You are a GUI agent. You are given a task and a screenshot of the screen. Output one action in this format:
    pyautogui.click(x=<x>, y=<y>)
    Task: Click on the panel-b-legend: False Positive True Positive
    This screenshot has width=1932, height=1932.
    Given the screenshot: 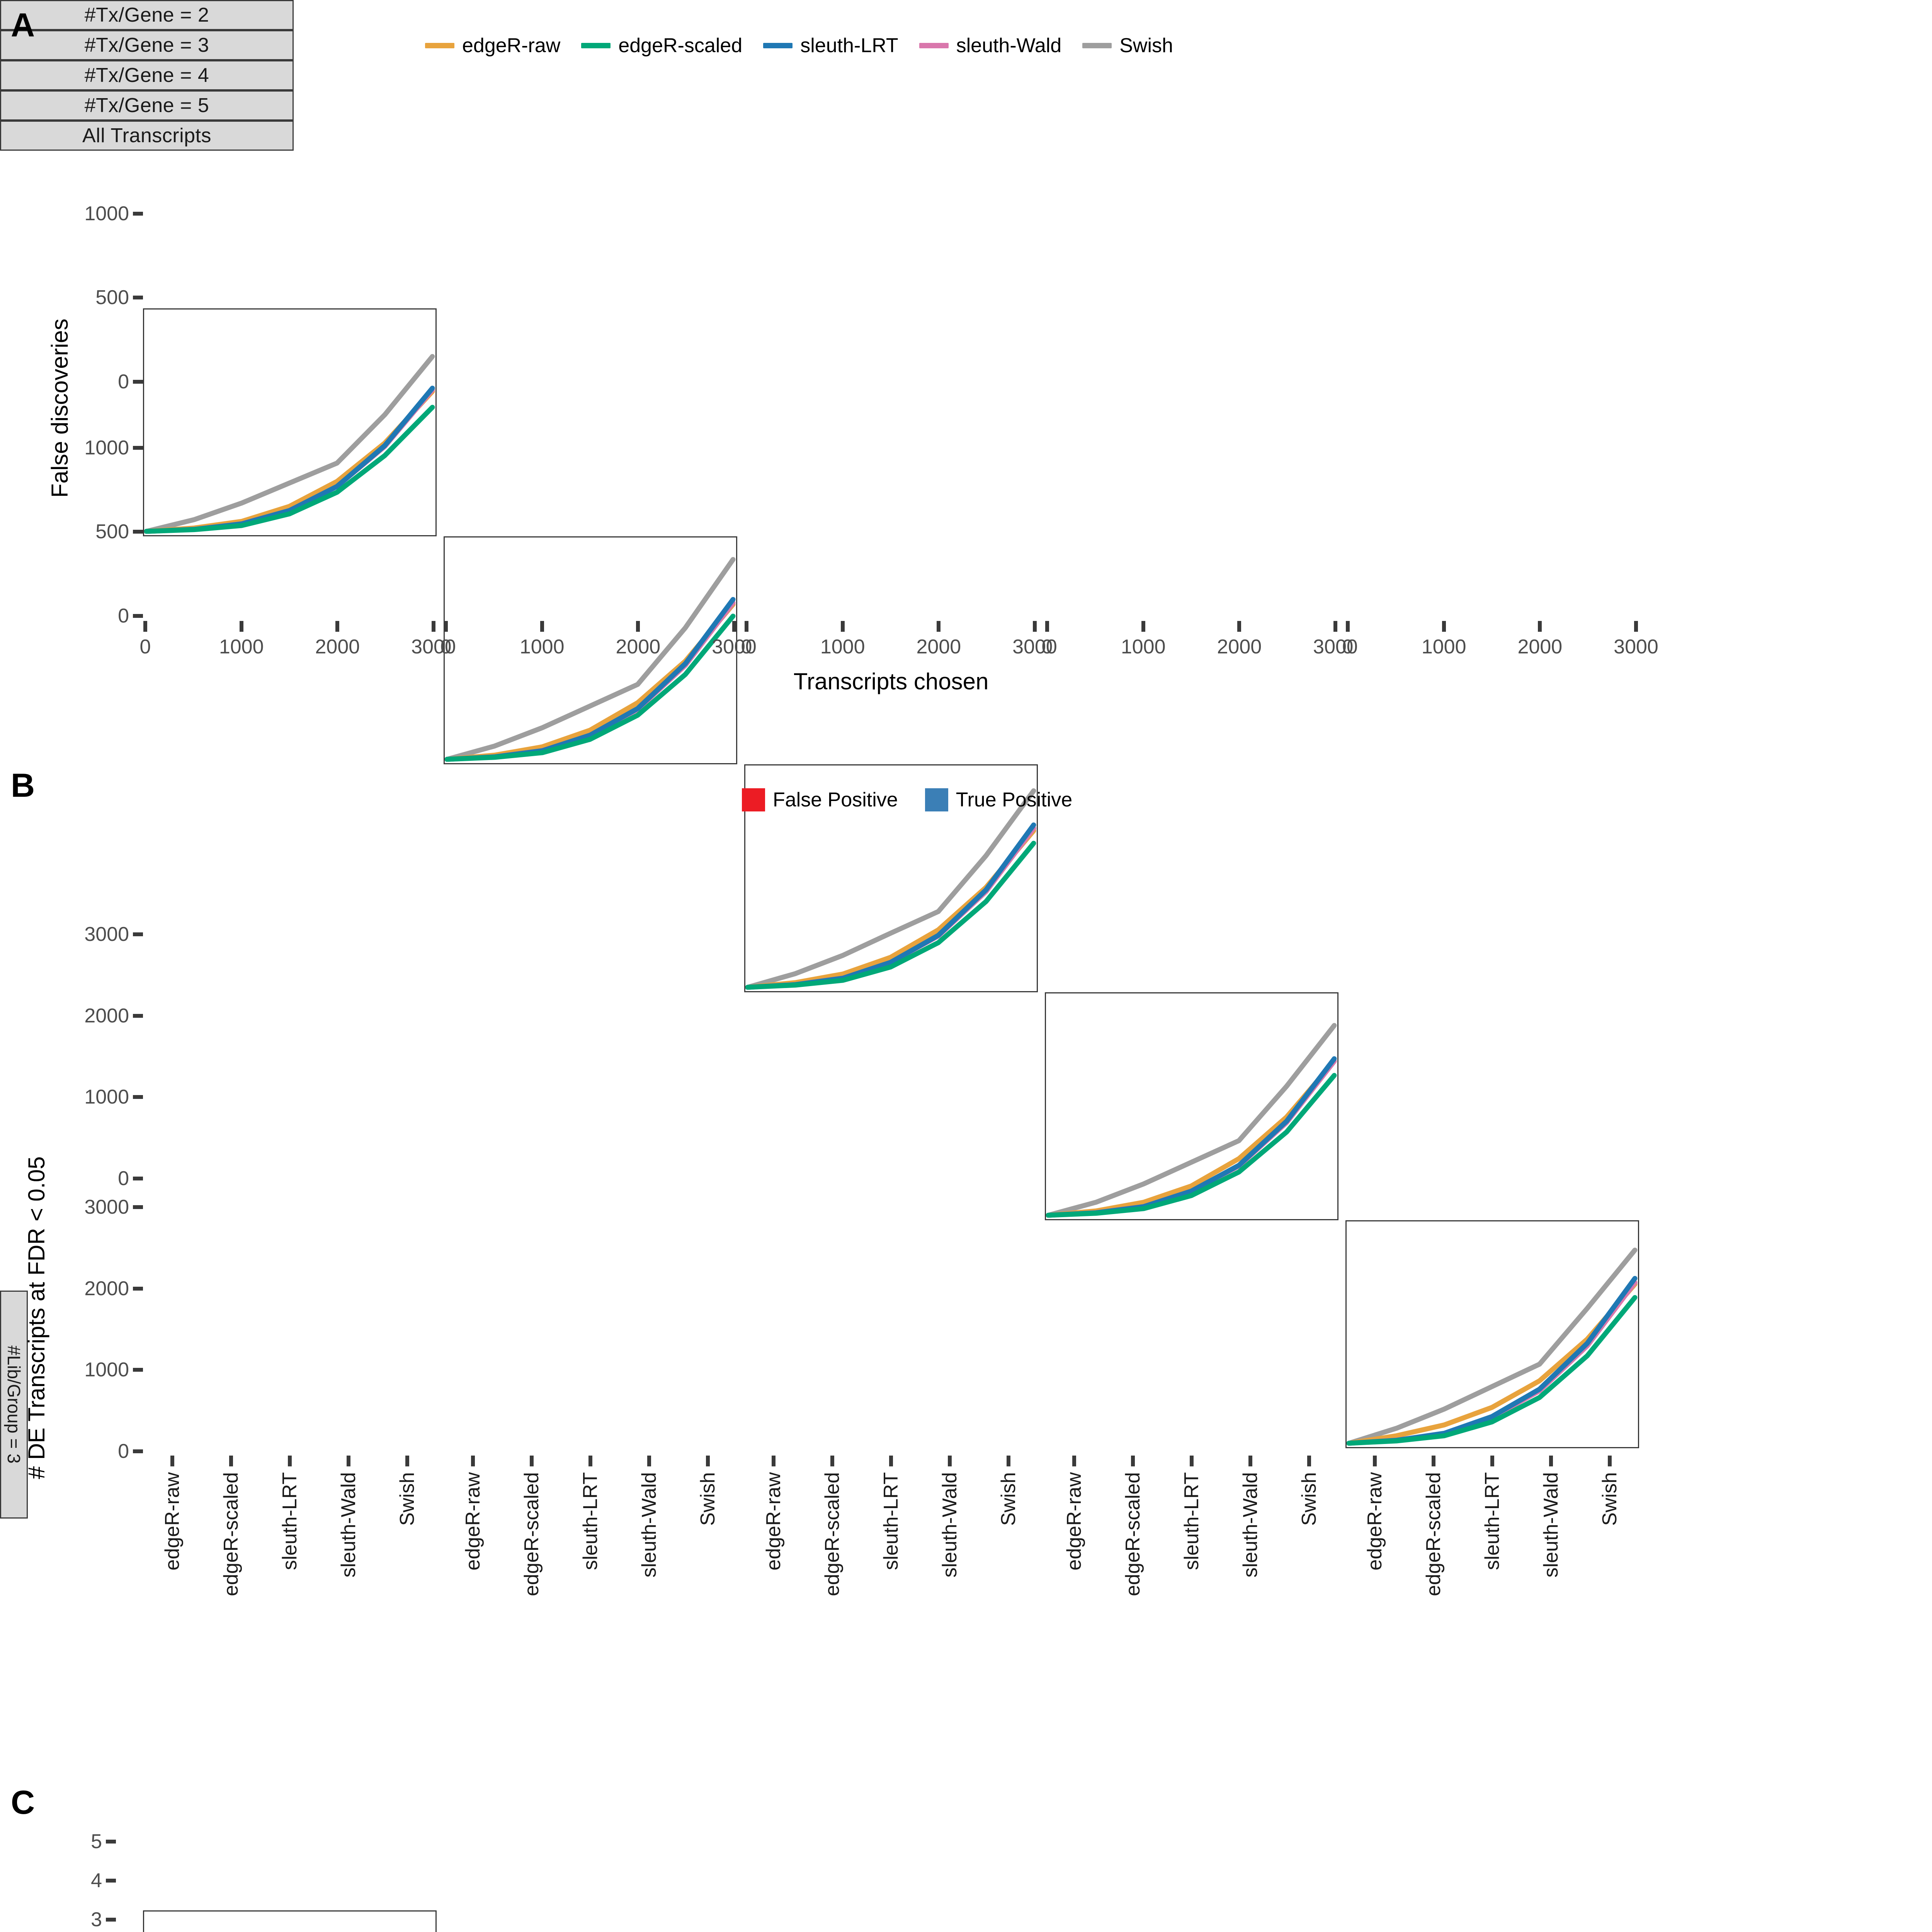 What is the action you would take?
    pyautogui.click(x=907, y=800)
    